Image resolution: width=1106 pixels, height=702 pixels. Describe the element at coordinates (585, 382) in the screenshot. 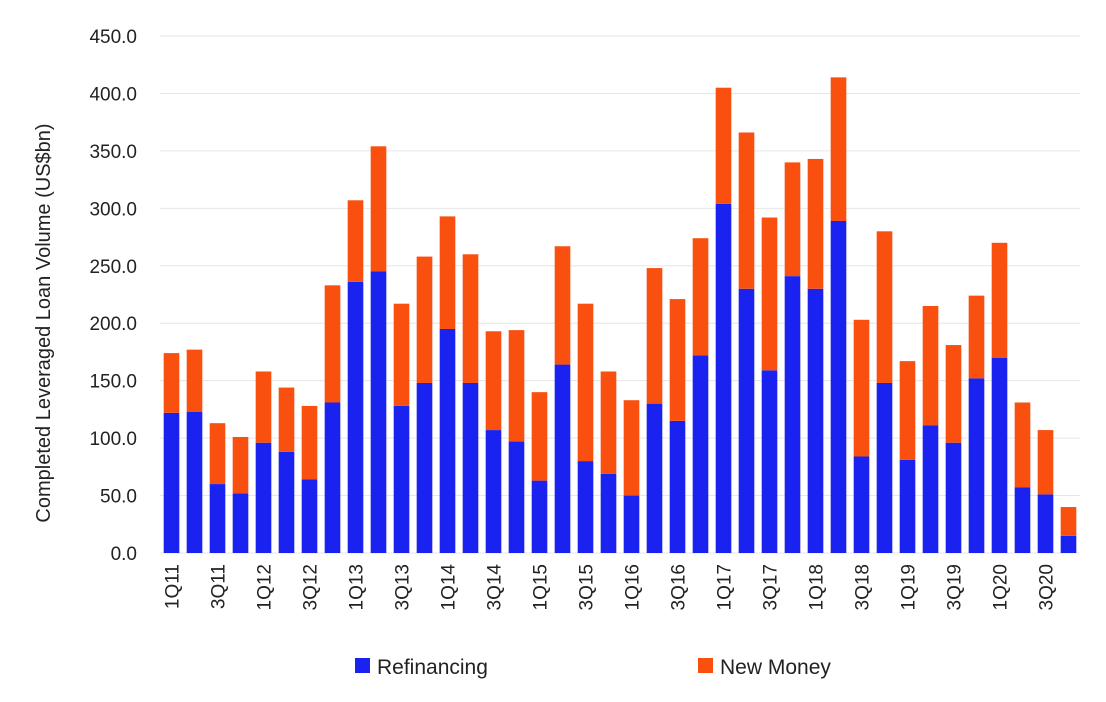

I see `bar-new-money-3q15` at that location.